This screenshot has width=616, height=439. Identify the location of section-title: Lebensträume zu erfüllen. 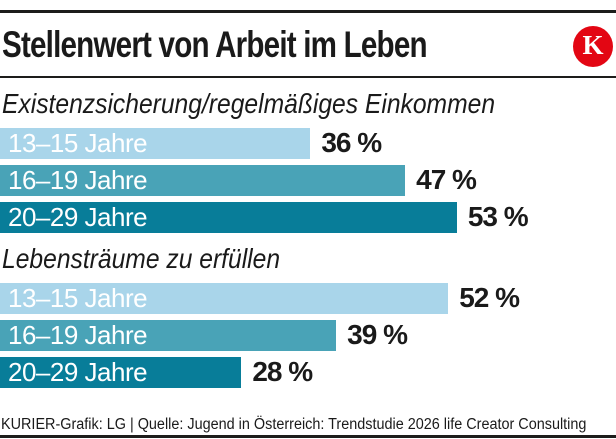
(141, 258).